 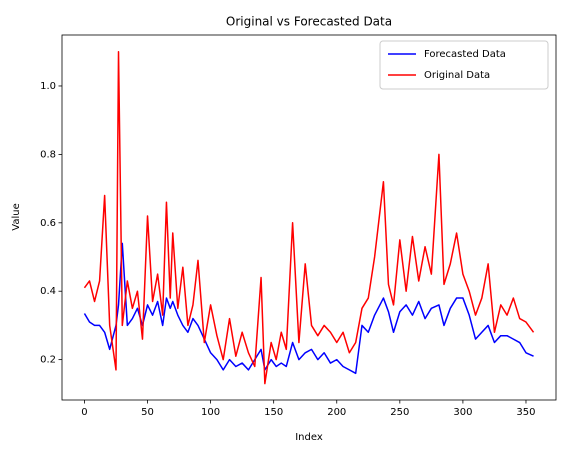 I want to click on chart-title: Original vs Forecasted Data, so click(x=309, y=22).